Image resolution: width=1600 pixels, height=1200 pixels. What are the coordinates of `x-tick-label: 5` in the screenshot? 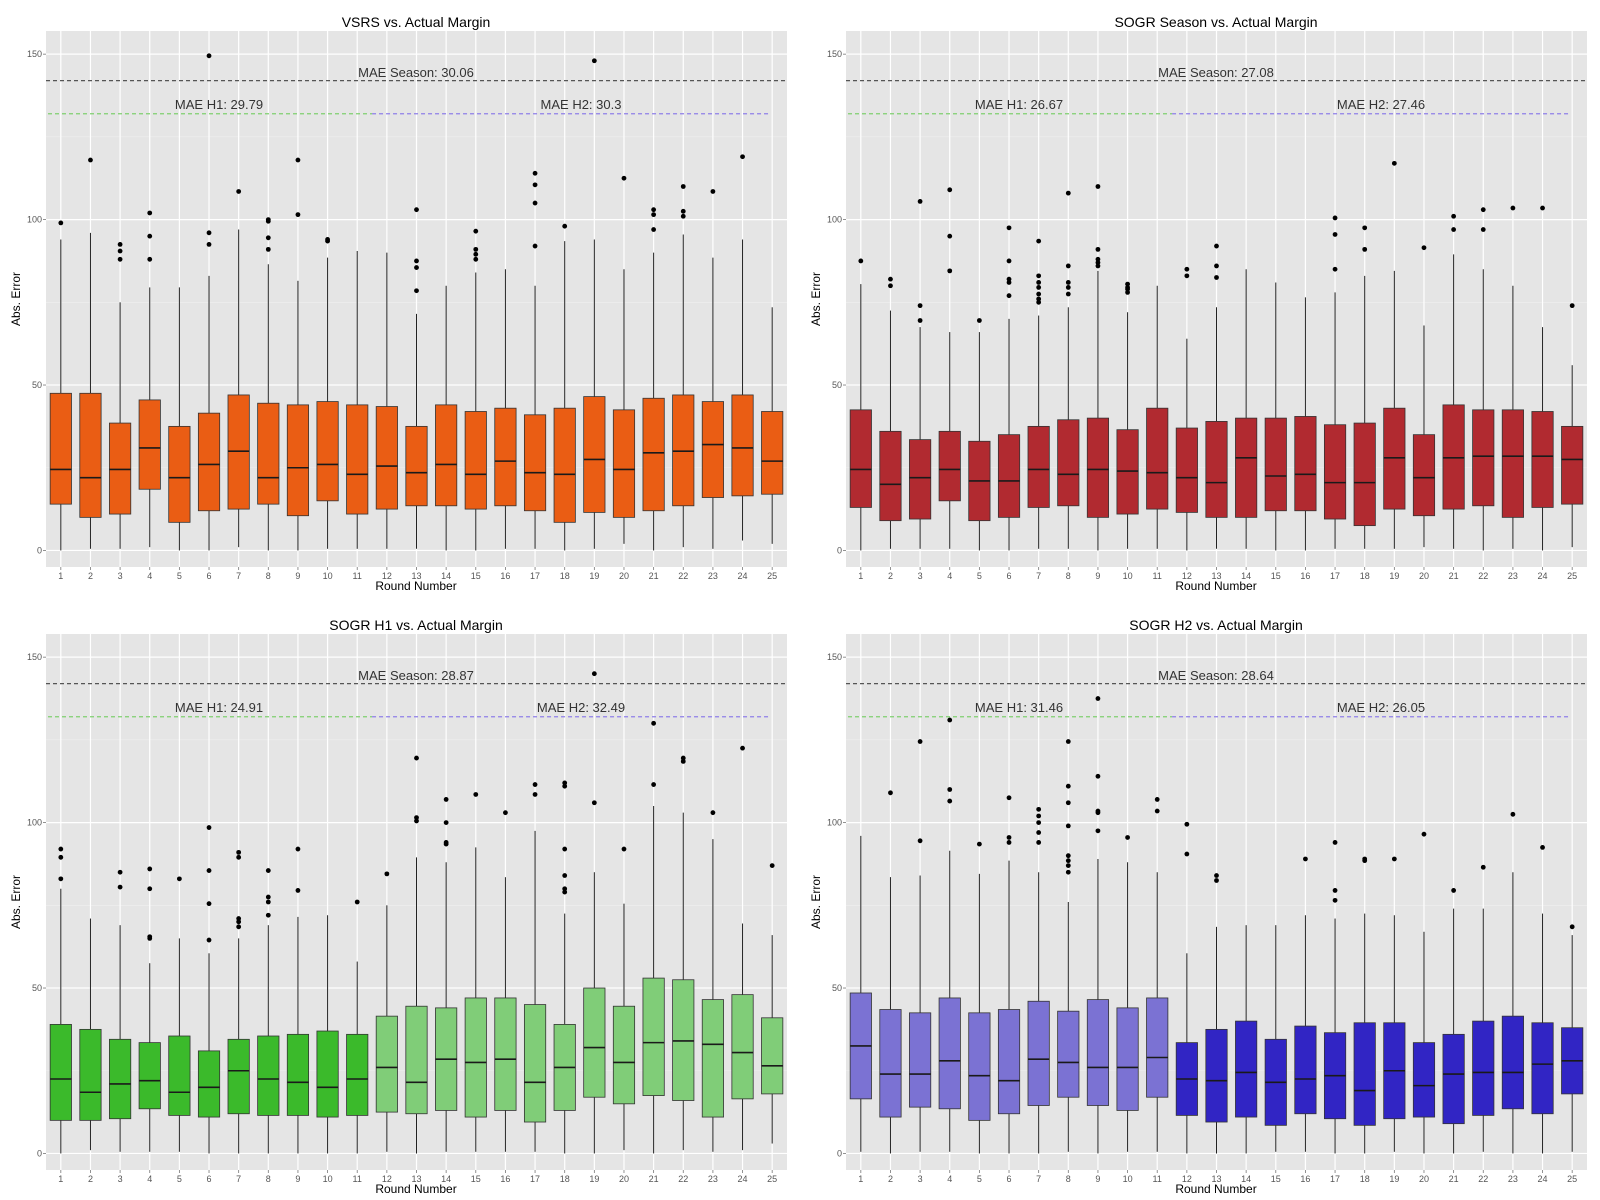 It's located at (179, 1179).